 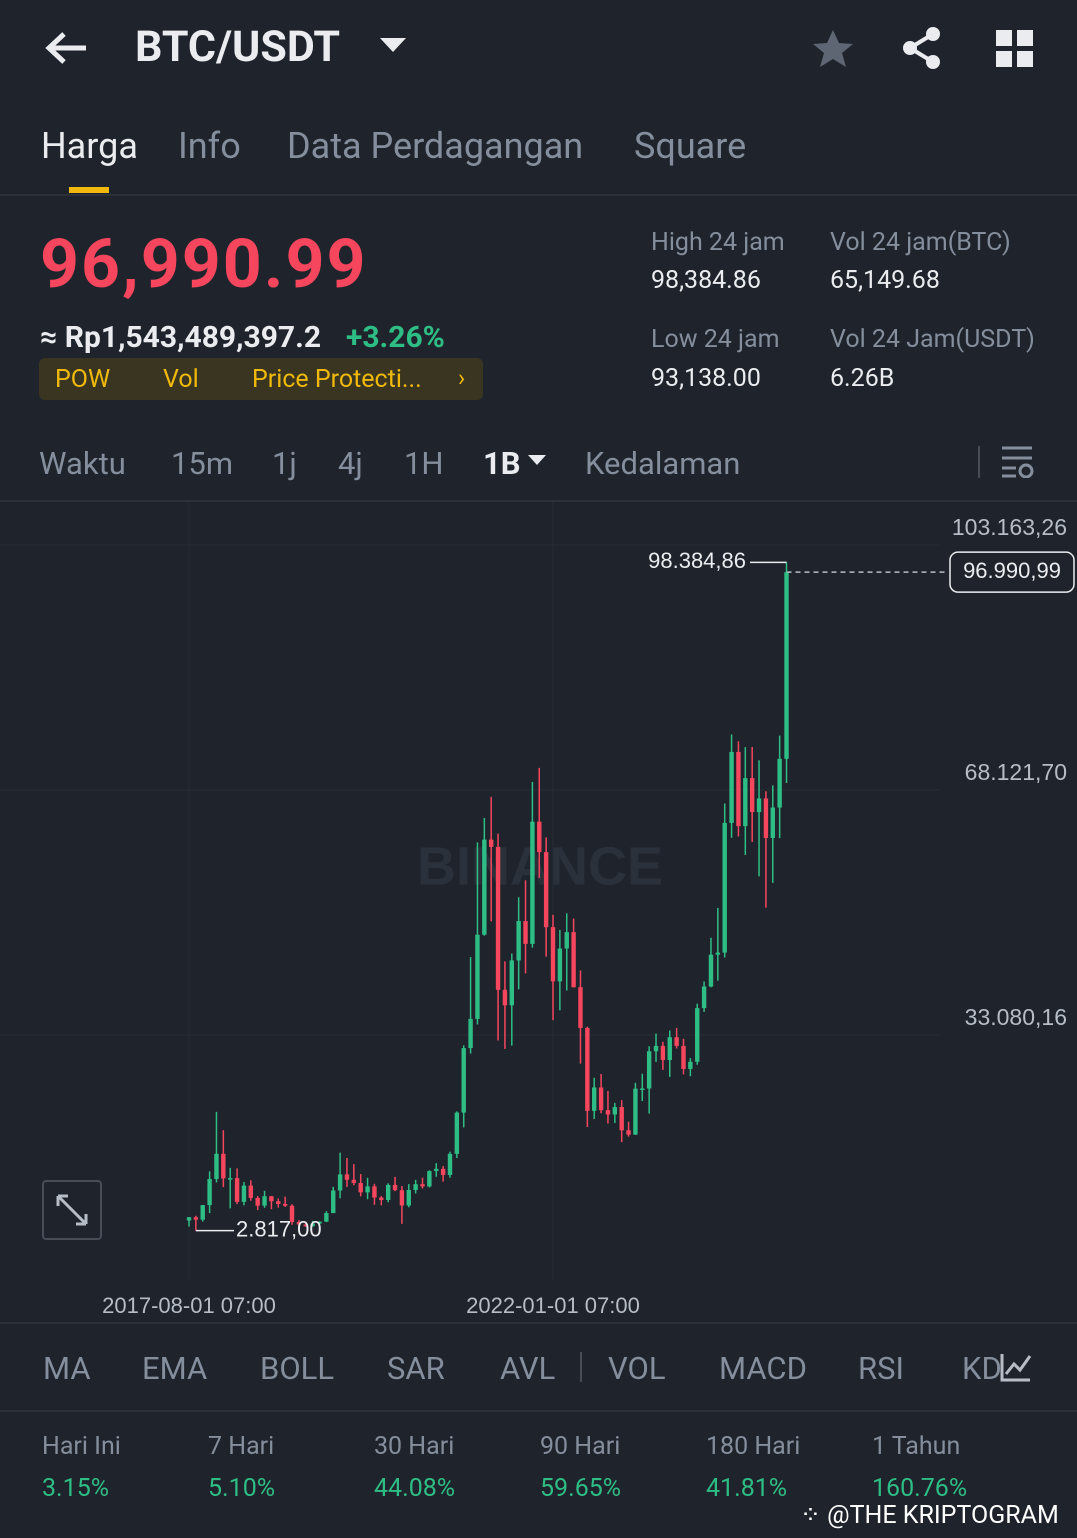 I want to click on separator, so click(x=979, y=462).